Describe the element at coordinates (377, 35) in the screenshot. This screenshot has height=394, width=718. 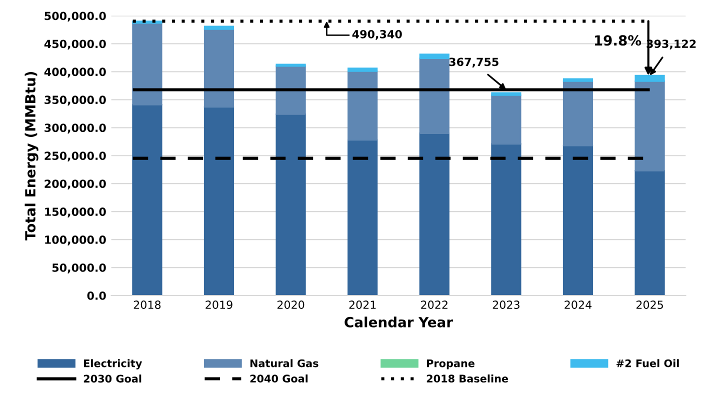
I see `annotation: 490,340` at that location.